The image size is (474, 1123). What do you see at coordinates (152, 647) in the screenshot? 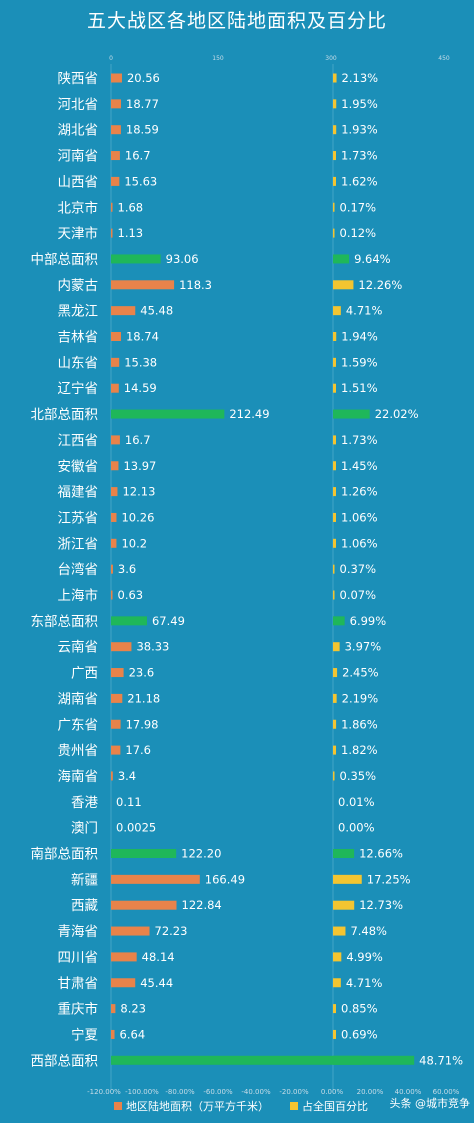
I see `area-value-label: 38.33` at bounding box center [152, 647].